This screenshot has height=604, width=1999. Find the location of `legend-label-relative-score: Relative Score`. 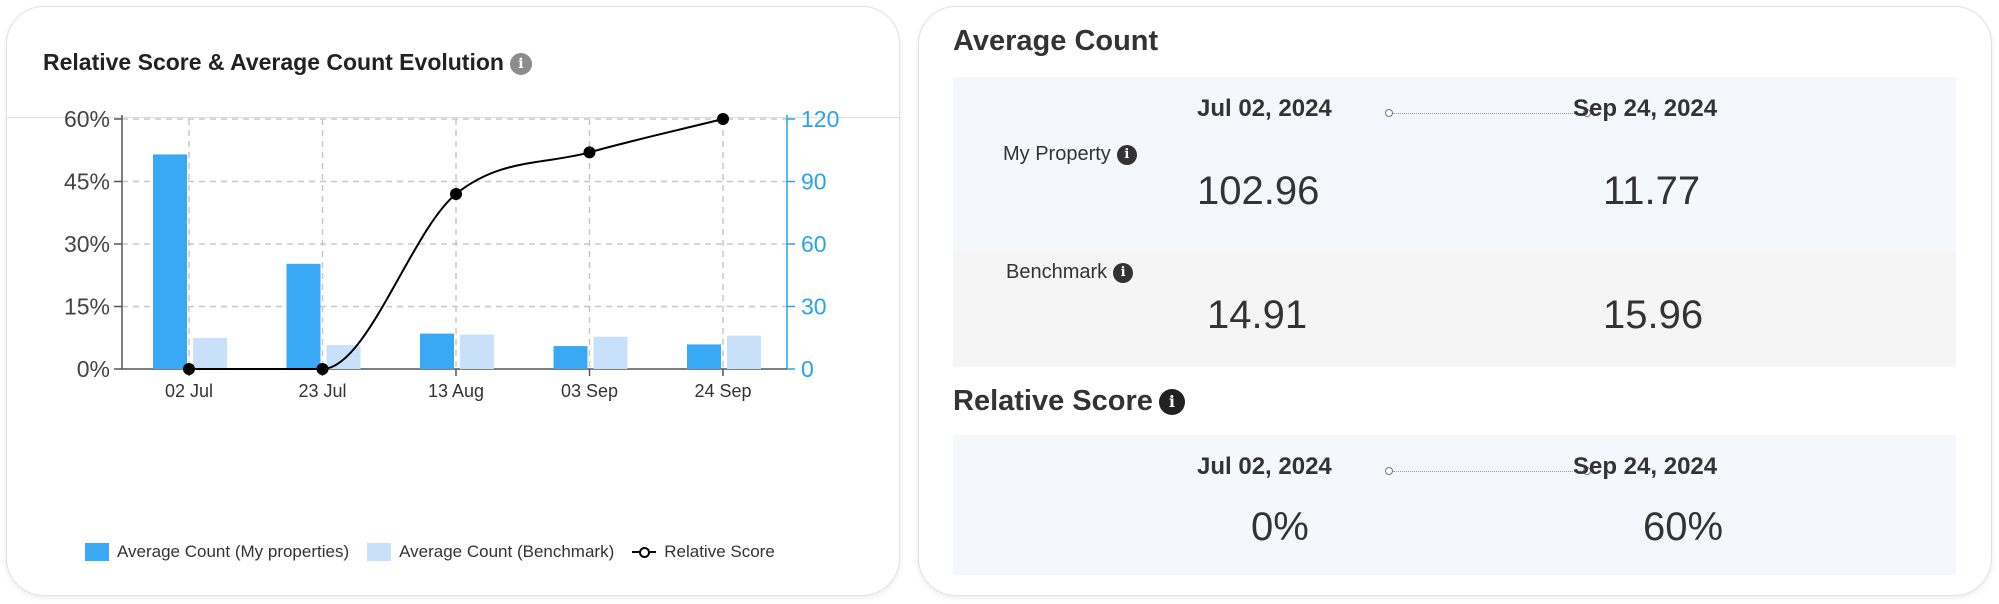

legend-label-relative-score: Relative Score is located at coordinates (719, 551).